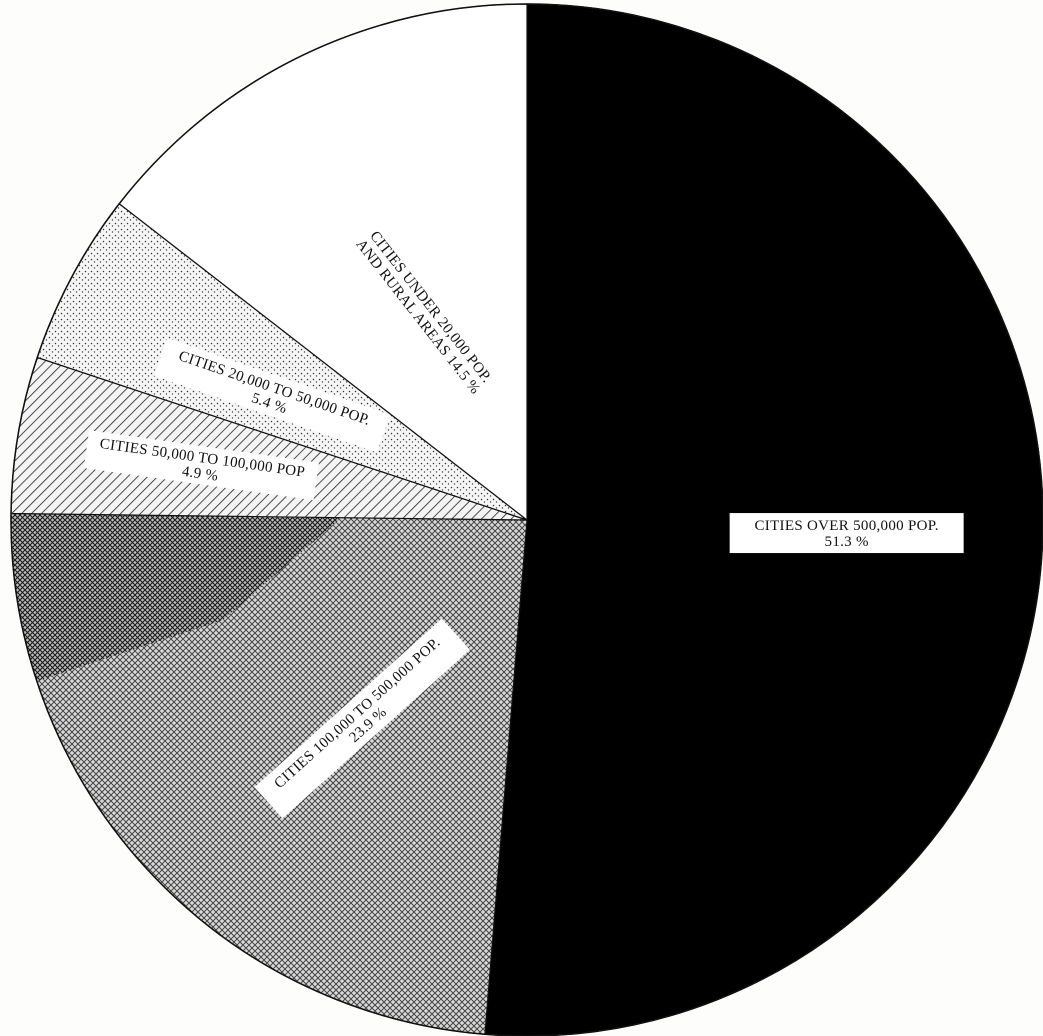 Image resolution: width=1043 pixels, height=1036 pixels. I want to click on slice-label-1-line-2: 51.3 %, so click(847, 542).